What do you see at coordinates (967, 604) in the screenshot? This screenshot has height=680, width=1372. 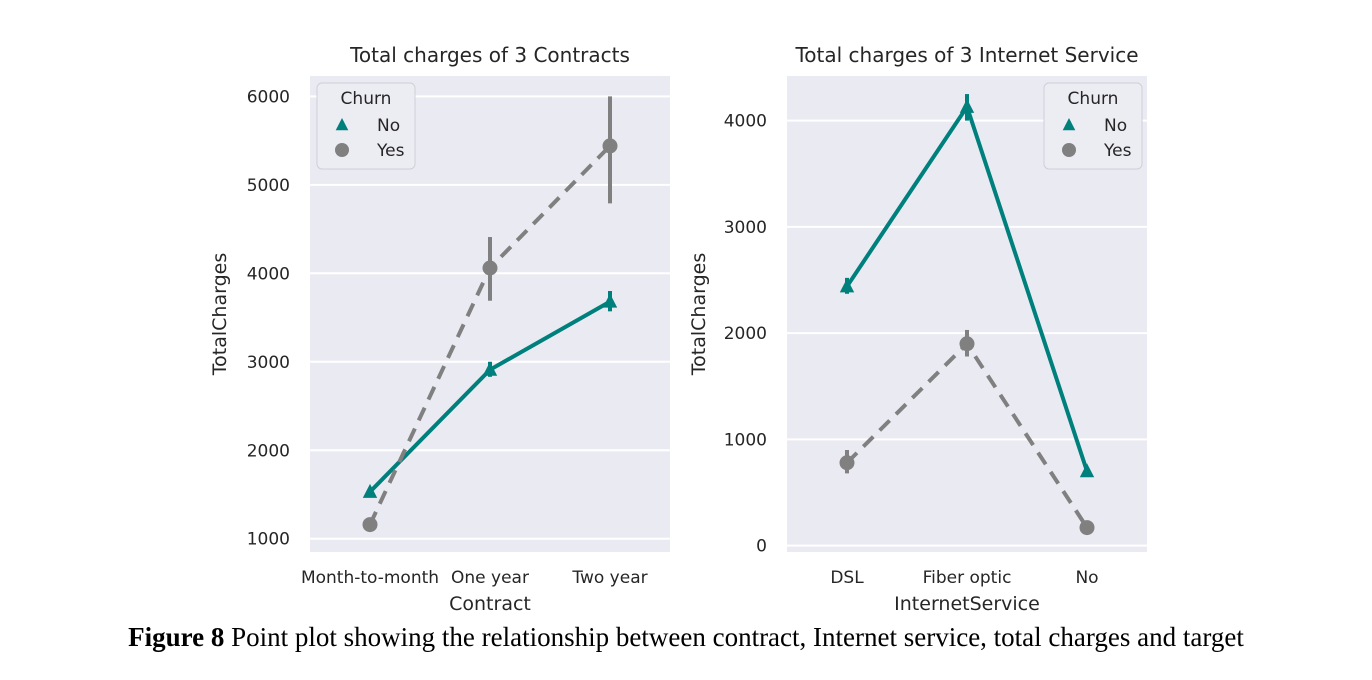 I see `x-axis-label: InternetService` at bounding box center [967, 604].